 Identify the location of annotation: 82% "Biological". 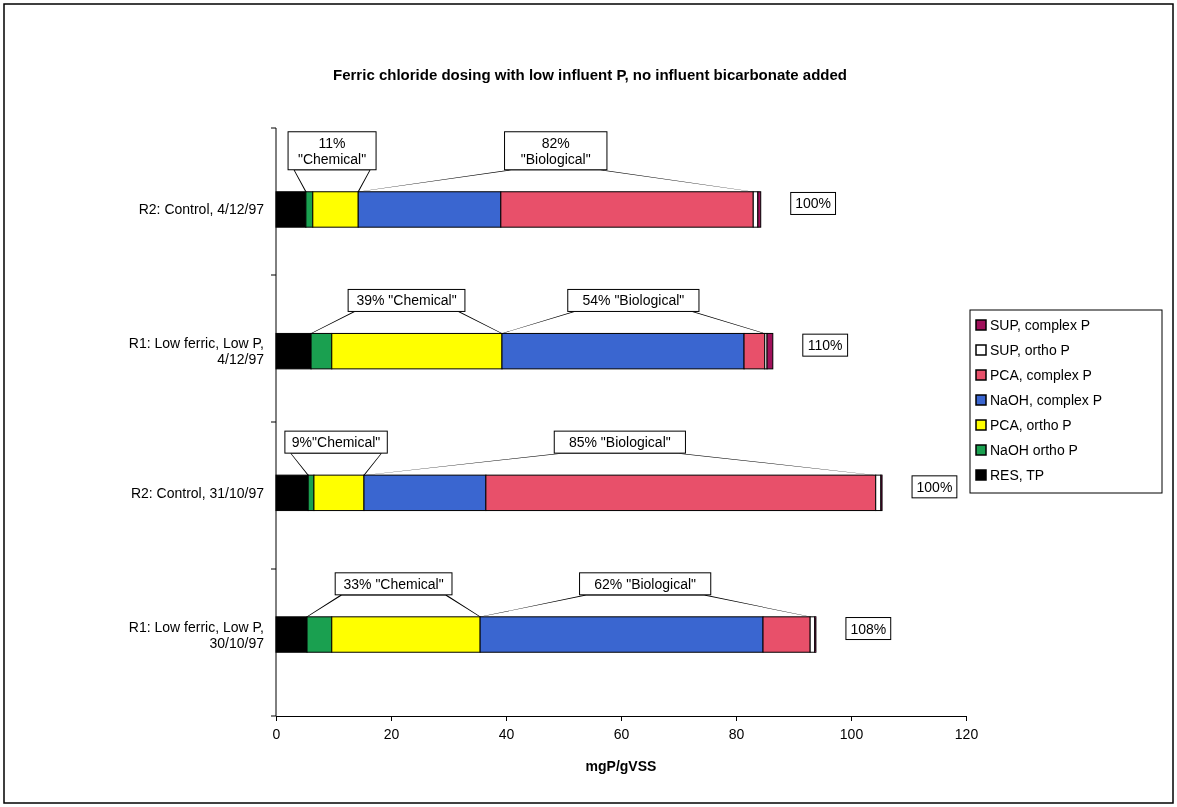
(555, 150).